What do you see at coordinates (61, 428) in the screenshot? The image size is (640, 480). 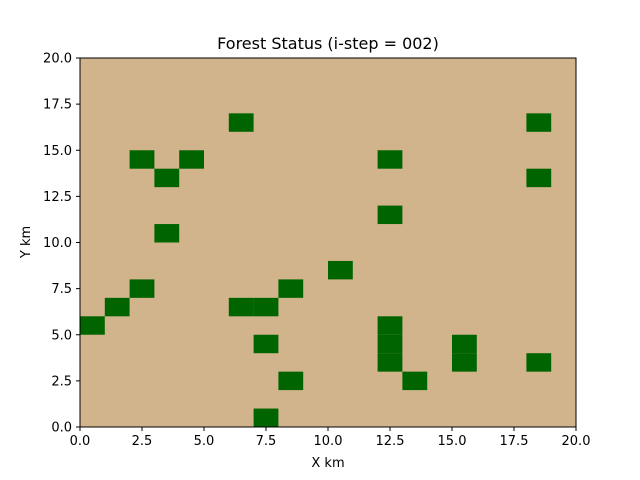 I see `y-tick-label: 0.0` at bounding box center [61, 428].